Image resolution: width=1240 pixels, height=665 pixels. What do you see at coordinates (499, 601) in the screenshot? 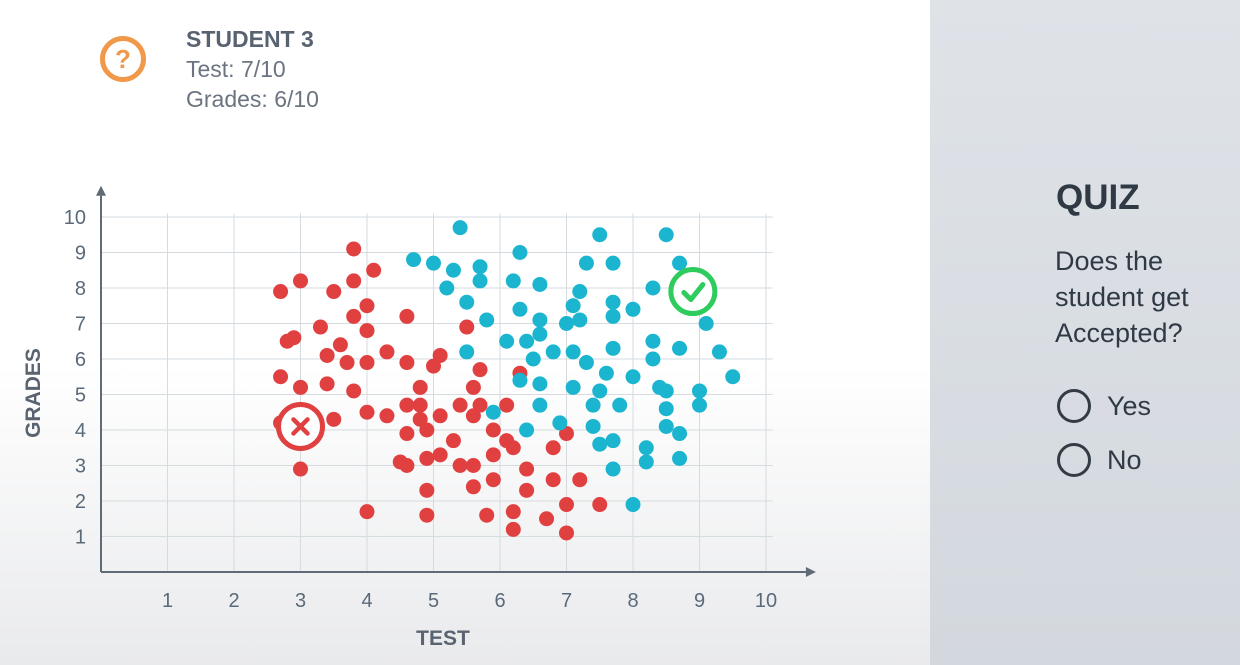
I see `x-tick-label: 6` at bounding box center [499, 601].